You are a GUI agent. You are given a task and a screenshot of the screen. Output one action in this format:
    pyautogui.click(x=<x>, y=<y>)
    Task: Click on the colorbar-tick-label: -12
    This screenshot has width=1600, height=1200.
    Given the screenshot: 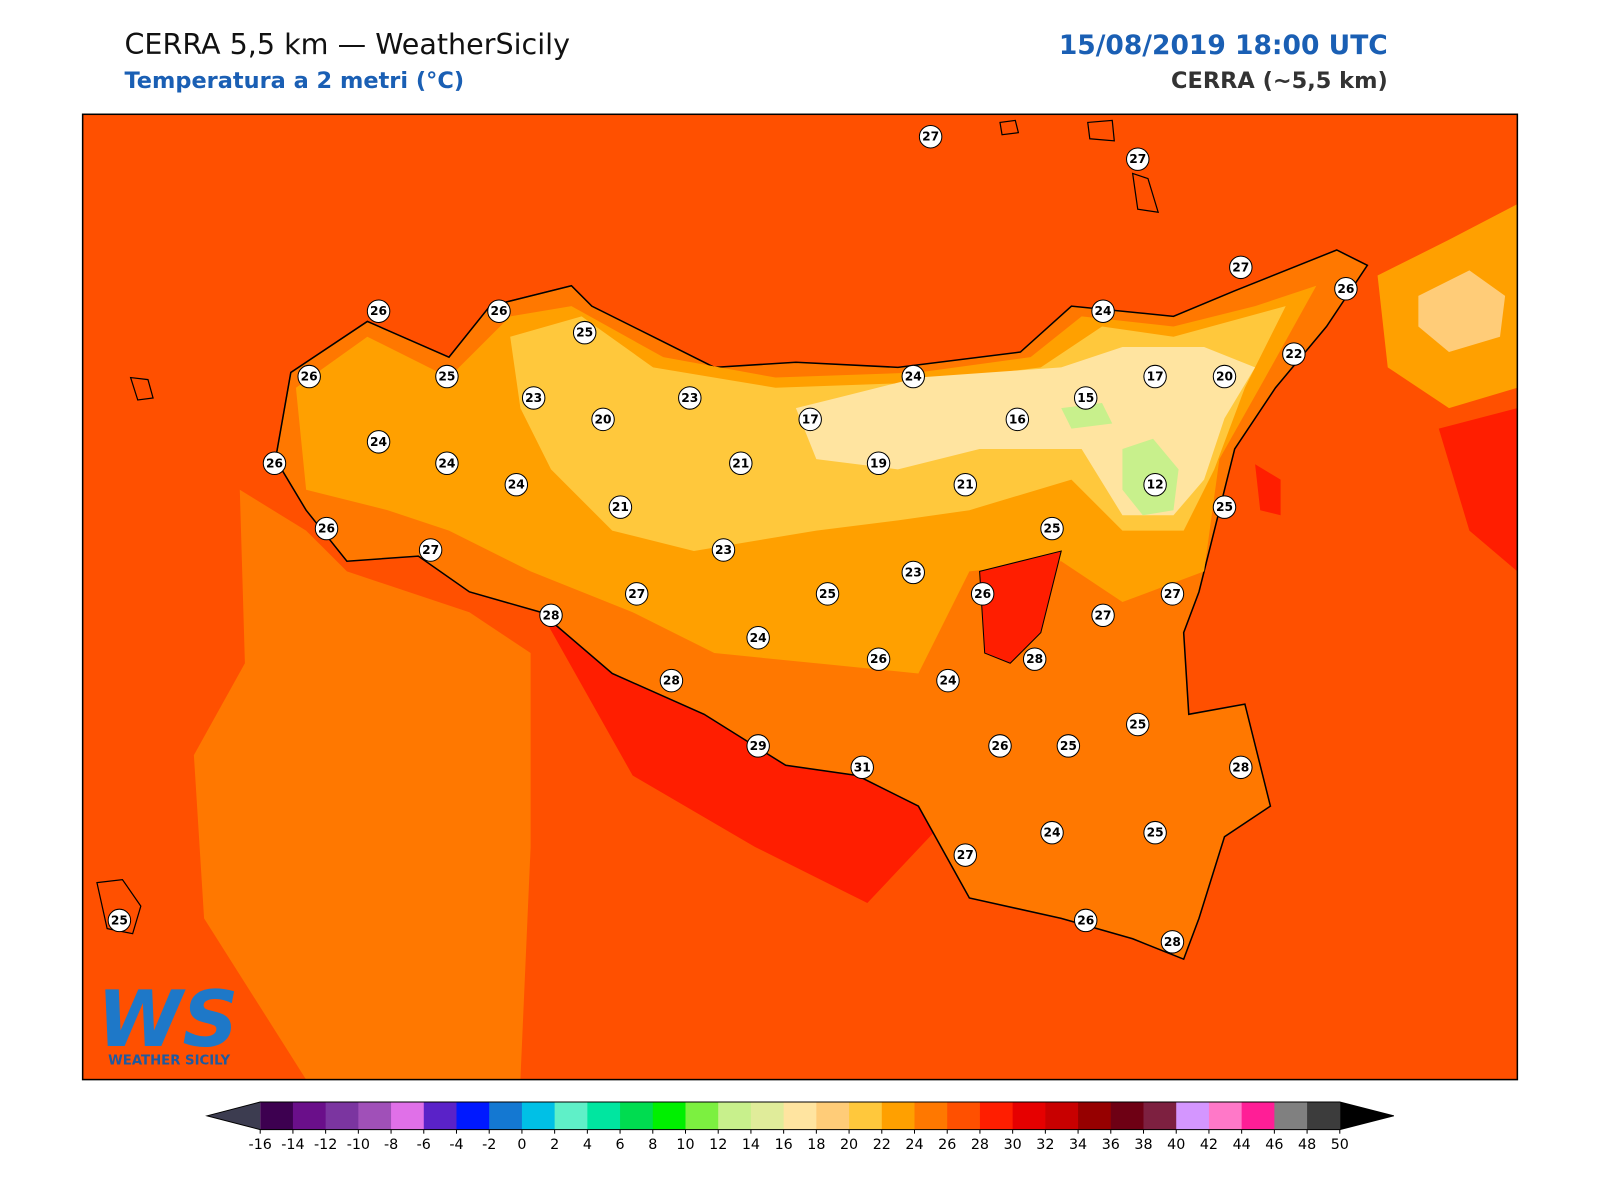 What is the action you would take?
    pyautogui.click(x=325, y=1145)
    